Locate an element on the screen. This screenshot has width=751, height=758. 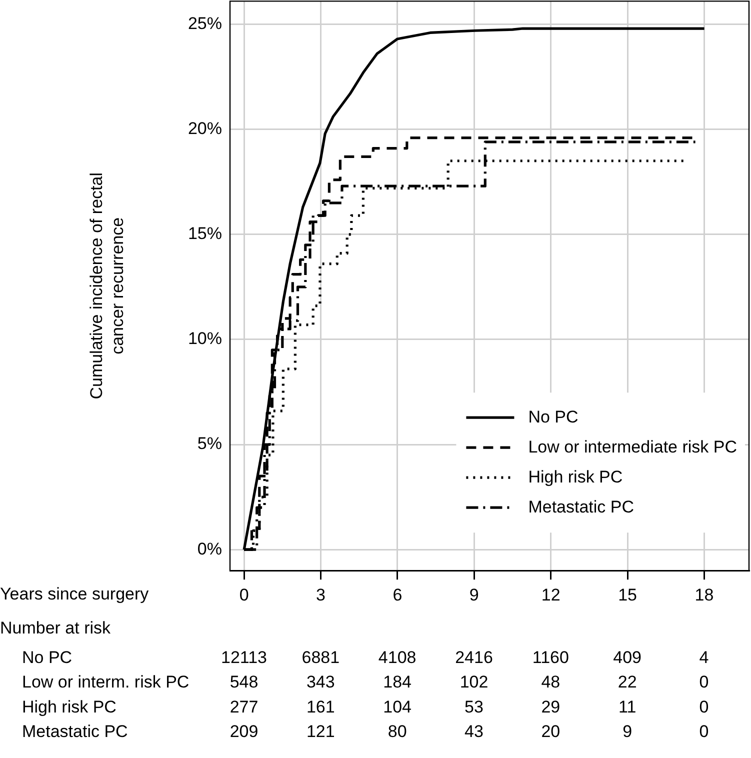
text: Number at risk is located at coordinates (56, 628).